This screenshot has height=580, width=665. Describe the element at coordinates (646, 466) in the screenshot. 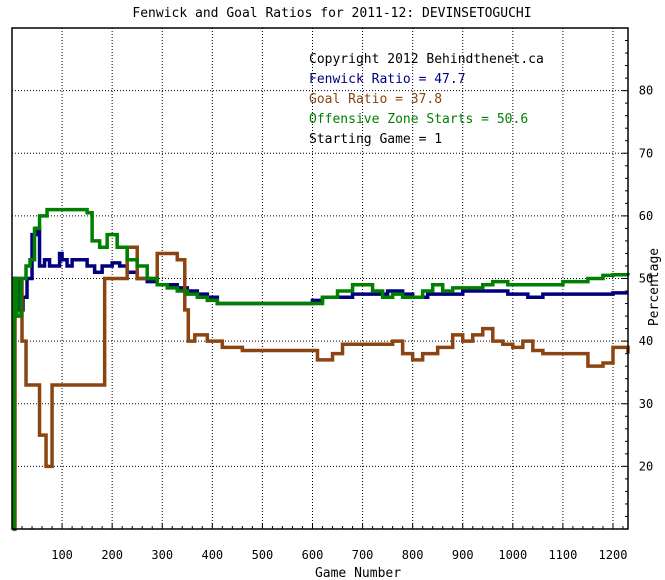

I see `y-tick-label: 20` at that location.